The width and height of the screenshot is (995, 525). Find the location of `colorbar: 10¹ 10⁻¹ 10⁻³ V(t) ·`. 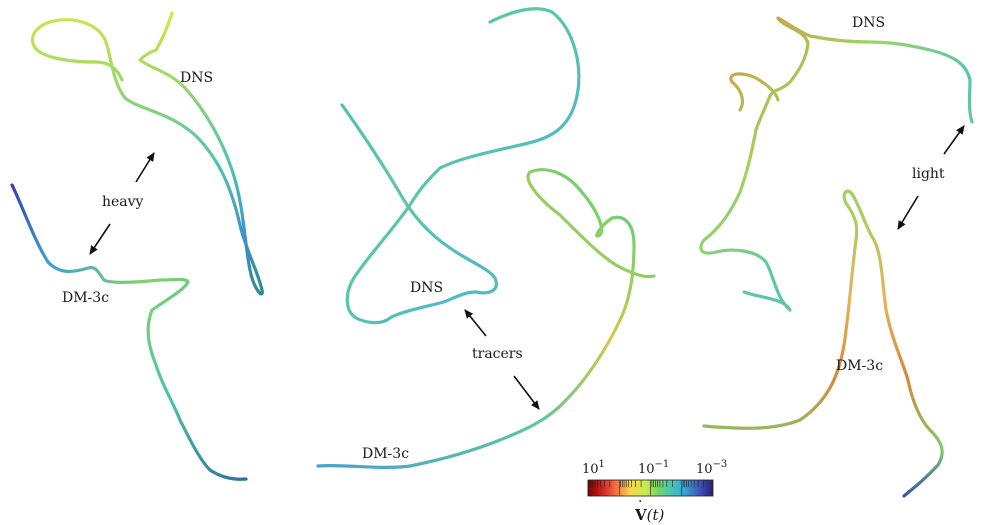

colorbar: 10¹ 10⁻¹ 10⁻³ V(t) · is located at coordinates (654, 491).